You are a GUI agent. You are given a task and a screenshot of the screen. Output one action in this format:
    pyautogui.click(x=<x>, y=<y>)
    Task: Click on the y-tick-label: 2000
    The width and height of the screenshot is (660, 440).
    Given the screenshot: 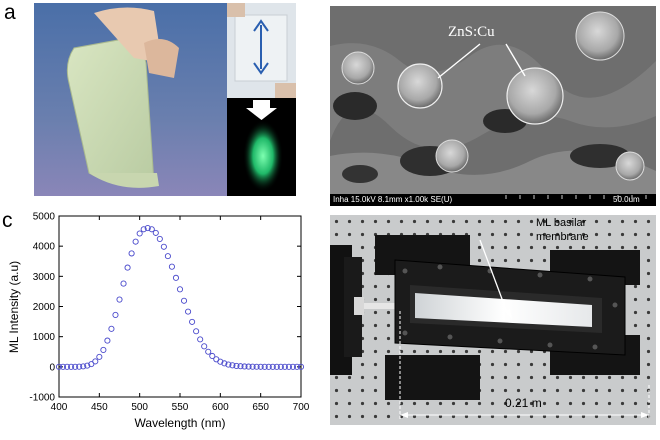 What is the action you would take?
    pyautogui.click(x=44, y=307)
    